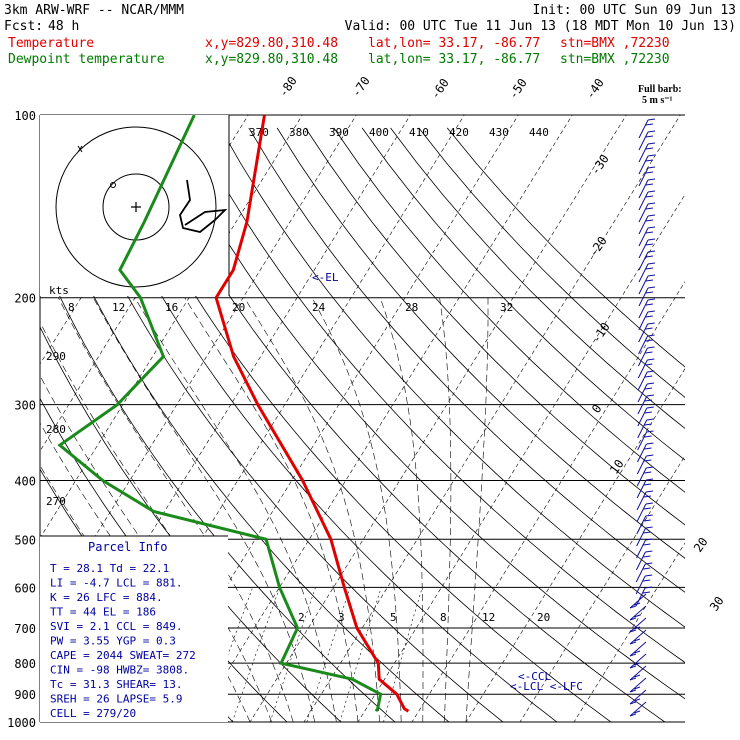 The image size is (740, 740). I want to click on temperature-legend: Temperature, so click(51, 43).